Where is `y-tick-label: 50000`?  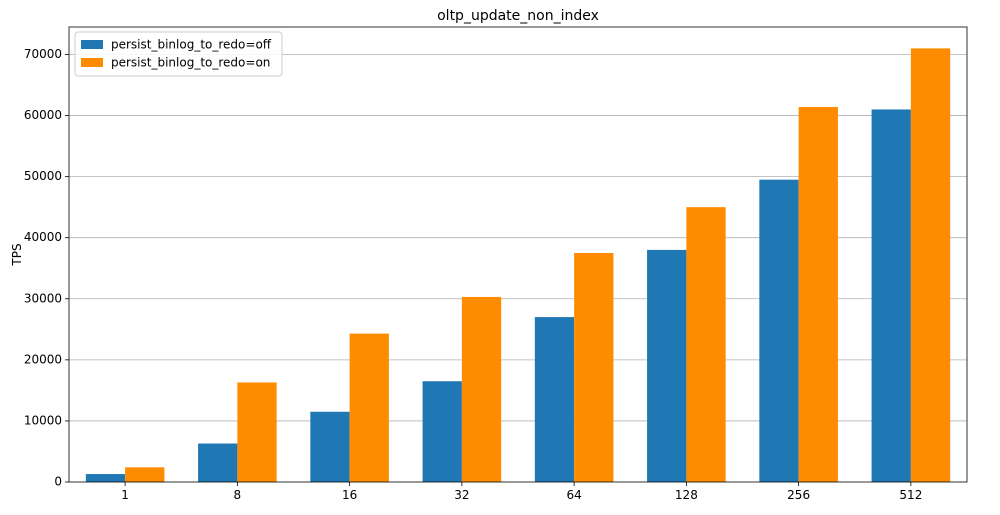
y-tick-label: 50000 is located at coordinates (43, 176).